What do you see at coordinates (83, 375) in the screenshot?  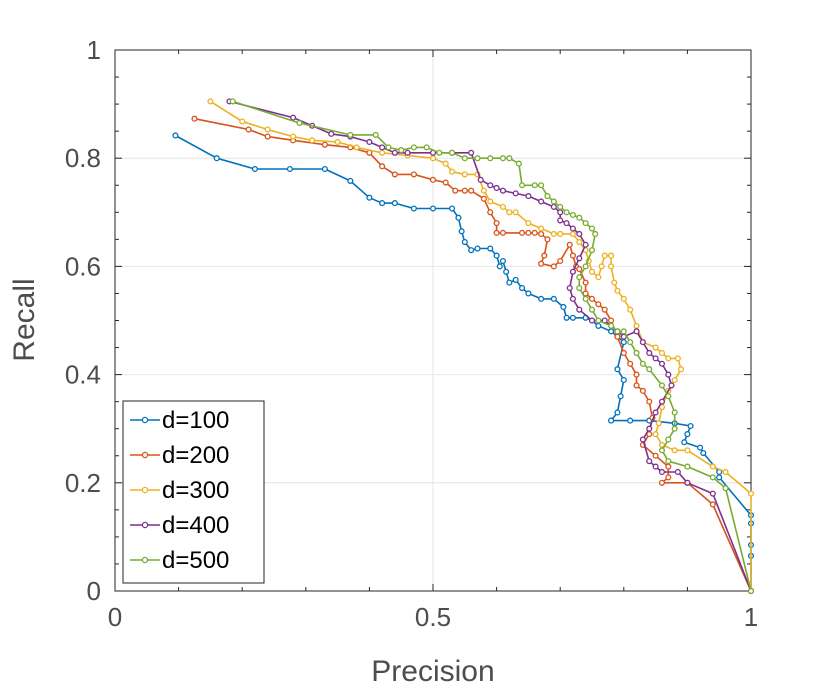 I see `y-tick-label: 0.4` at bounding box center [83, 375].